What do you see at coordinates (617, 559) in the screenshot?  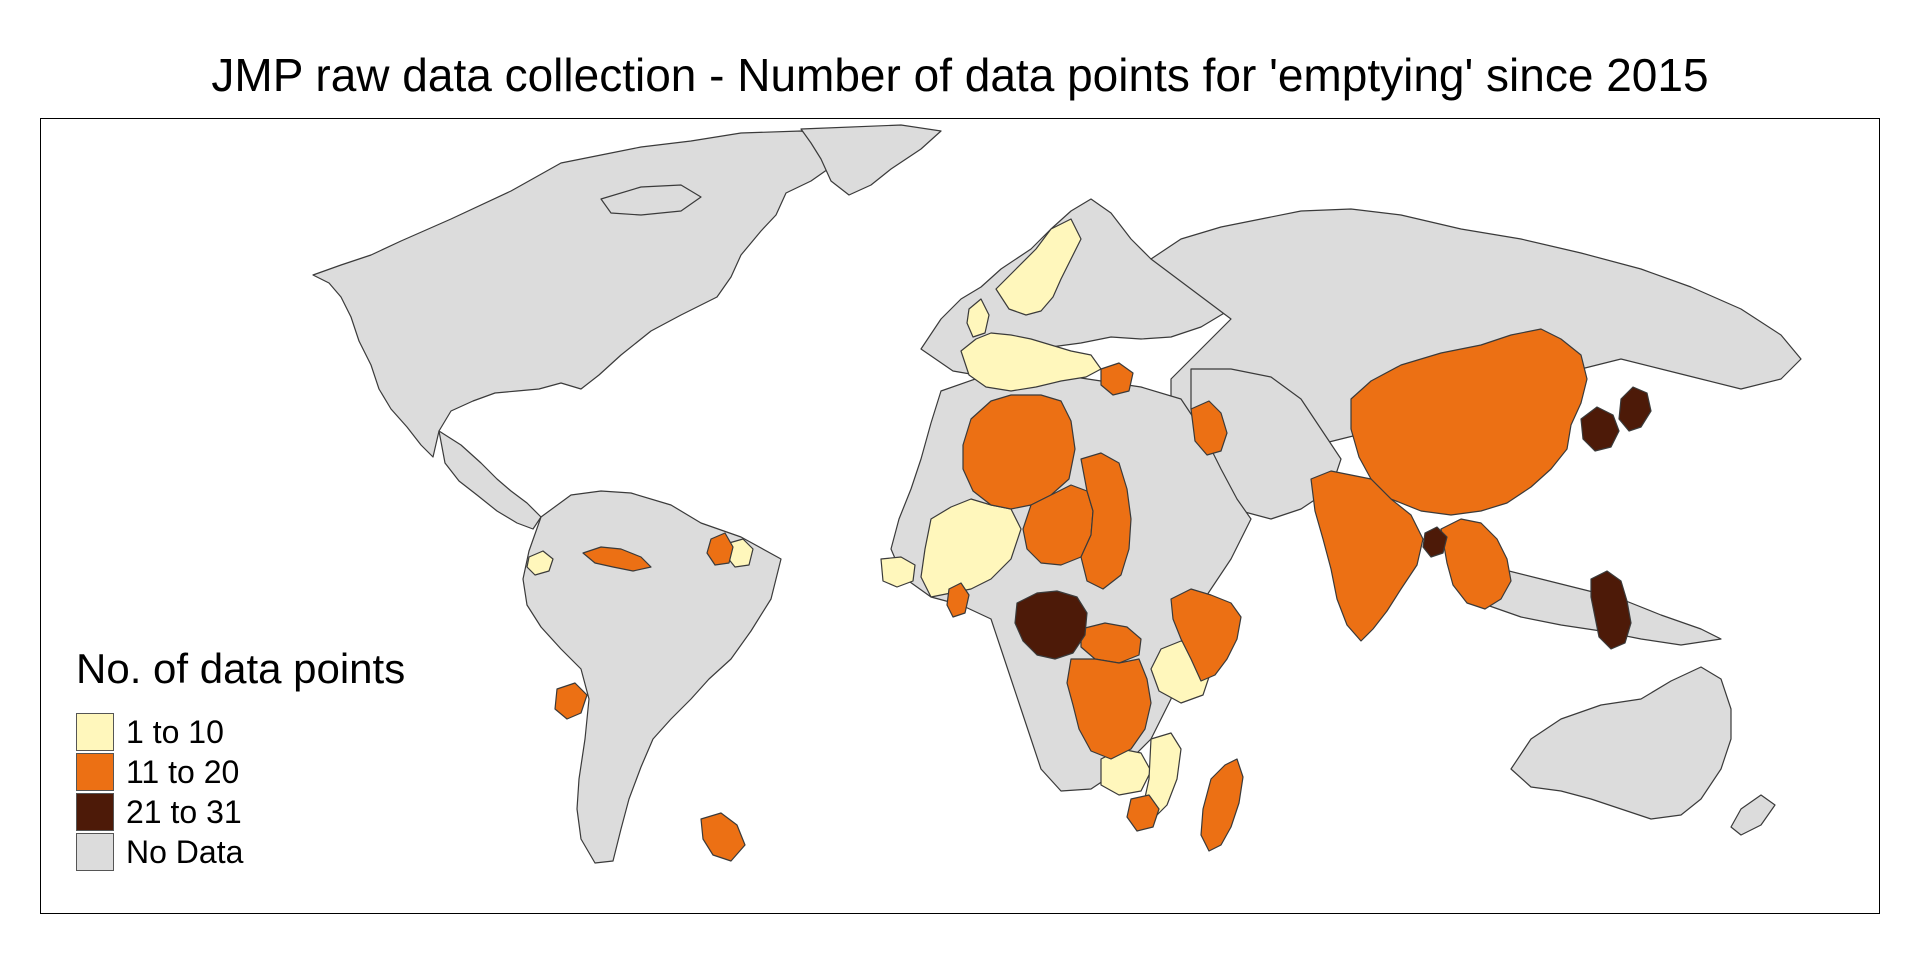 I see `region-cuba` at bounding box center [617, 559].